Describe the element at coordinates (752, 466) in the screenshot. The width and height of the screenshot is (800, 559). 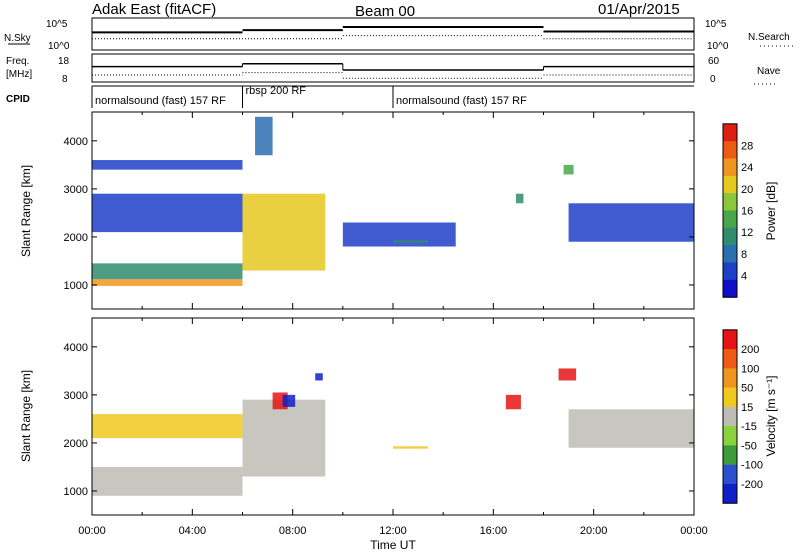
I see `velocity-colorbar-tick: -100` at that location.